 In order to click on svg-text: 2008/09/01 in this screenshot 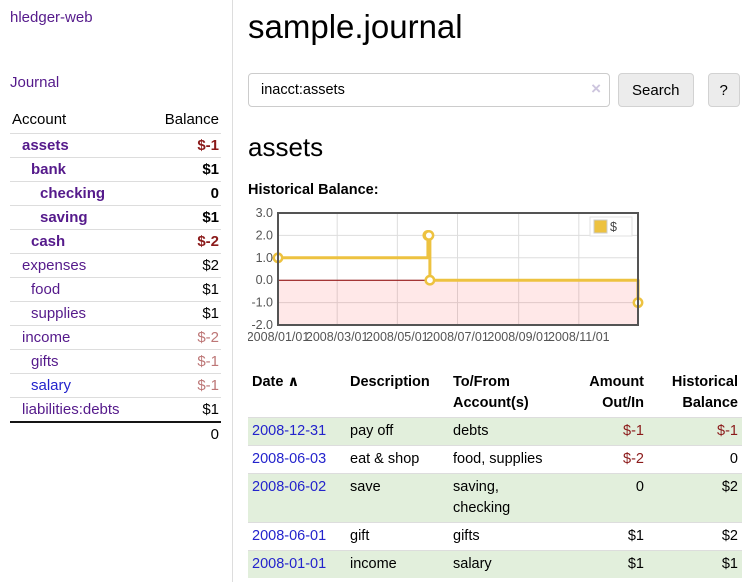, I will do `click(518, 337)`.